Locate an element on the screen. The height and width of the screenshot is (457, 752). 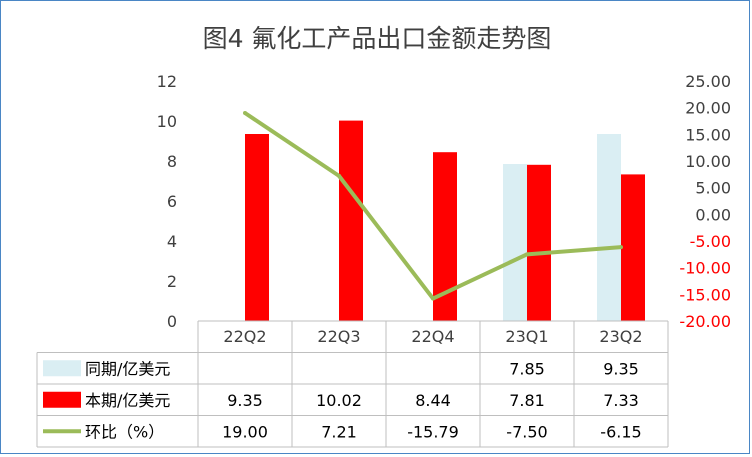
y-right-tick: 15.00 is located at coordinates (708, 134).